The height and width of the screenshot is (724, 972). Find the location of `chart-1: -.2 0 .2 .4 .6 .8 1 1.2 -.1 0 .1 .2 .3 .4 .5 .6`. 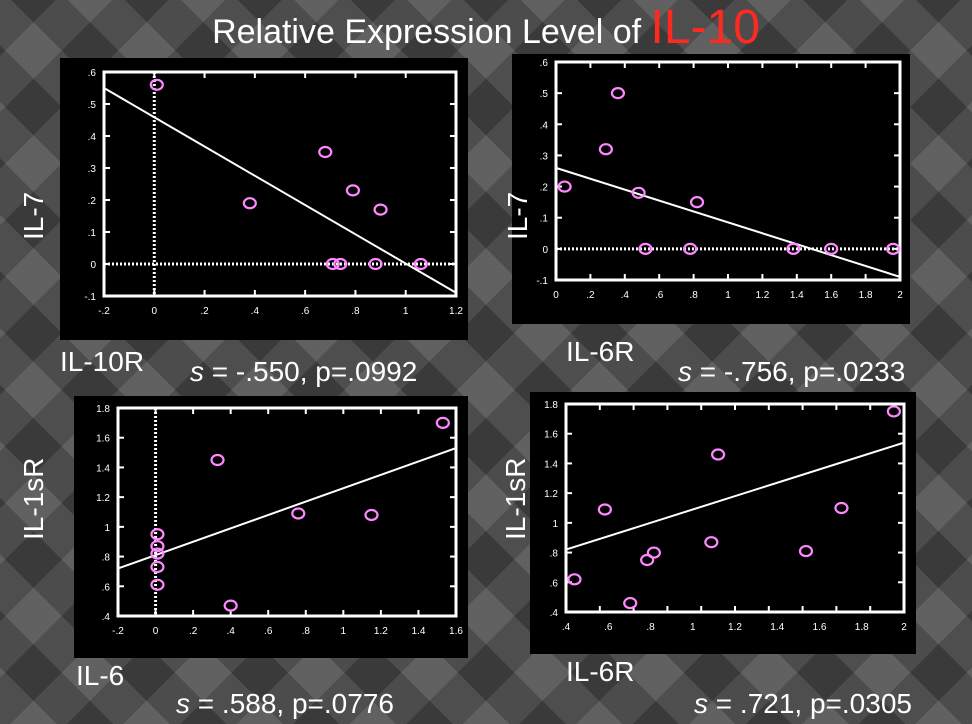

chart-1: -.2 0 .2 .4 .6 .8 1 1.2 -.1 0 .1 .2 .3 .4 .5 .6 is located at coordinates (273, 192).